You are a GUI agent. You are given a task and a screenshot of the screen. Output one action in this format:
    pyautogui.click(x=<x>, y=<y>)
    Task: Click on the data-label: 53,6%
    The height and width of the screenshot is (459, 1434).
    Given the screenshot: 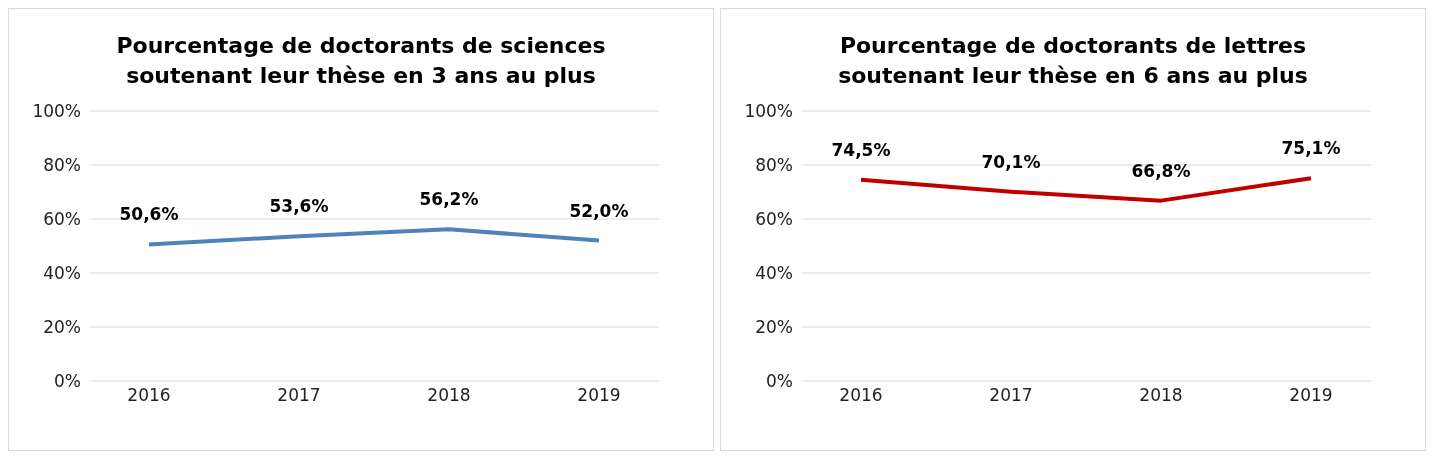 What is the action you would take?
    pyautogui.click(x=299, y=206)
    